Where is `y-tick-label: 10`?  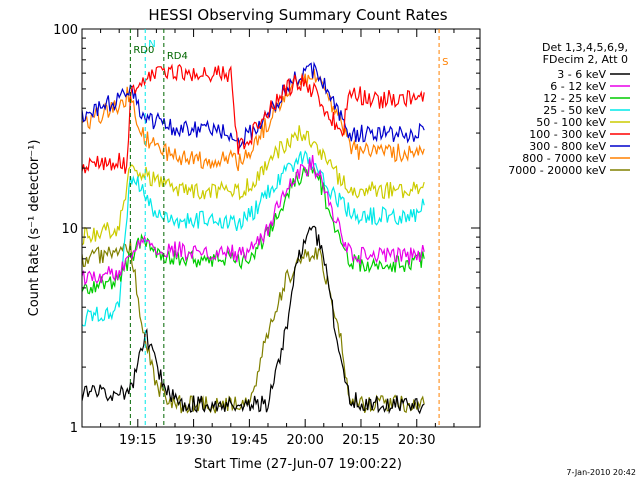 y-tick-label: 10 is located at coordinates (69, 229).